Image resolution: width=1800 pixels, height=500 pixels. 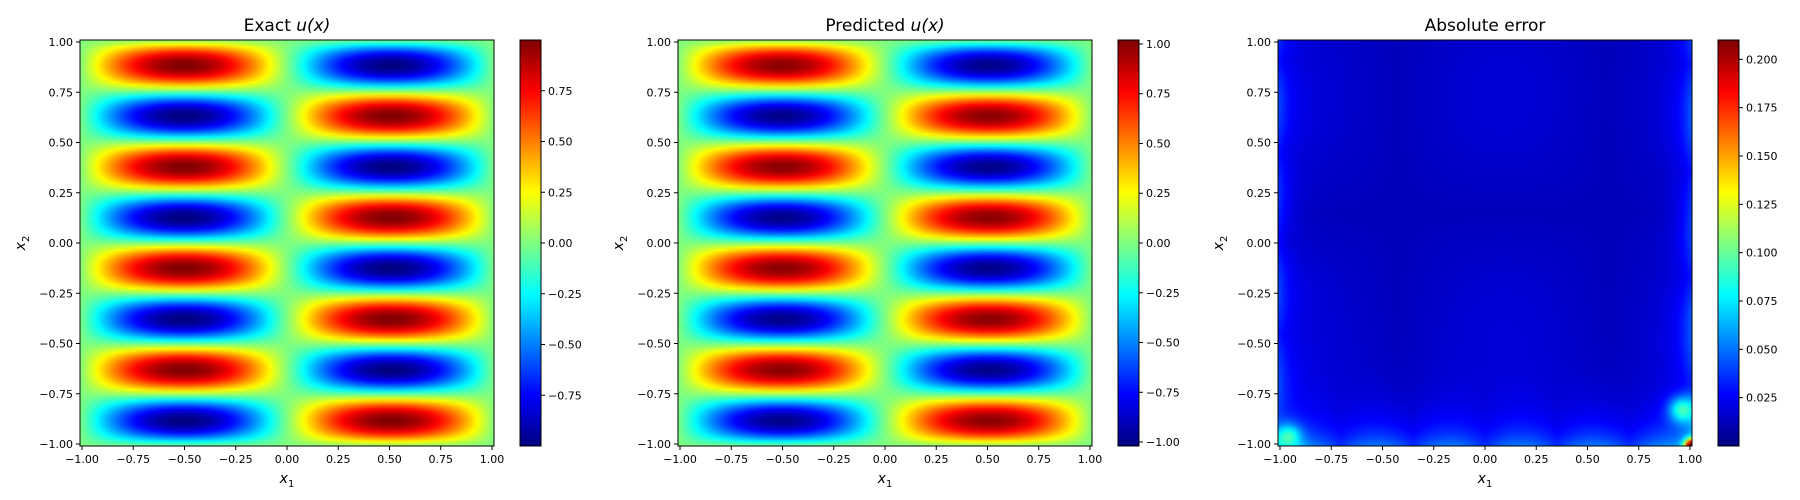 I want to click on panel-title: Predicted u(x), so click(x=884, y=26).